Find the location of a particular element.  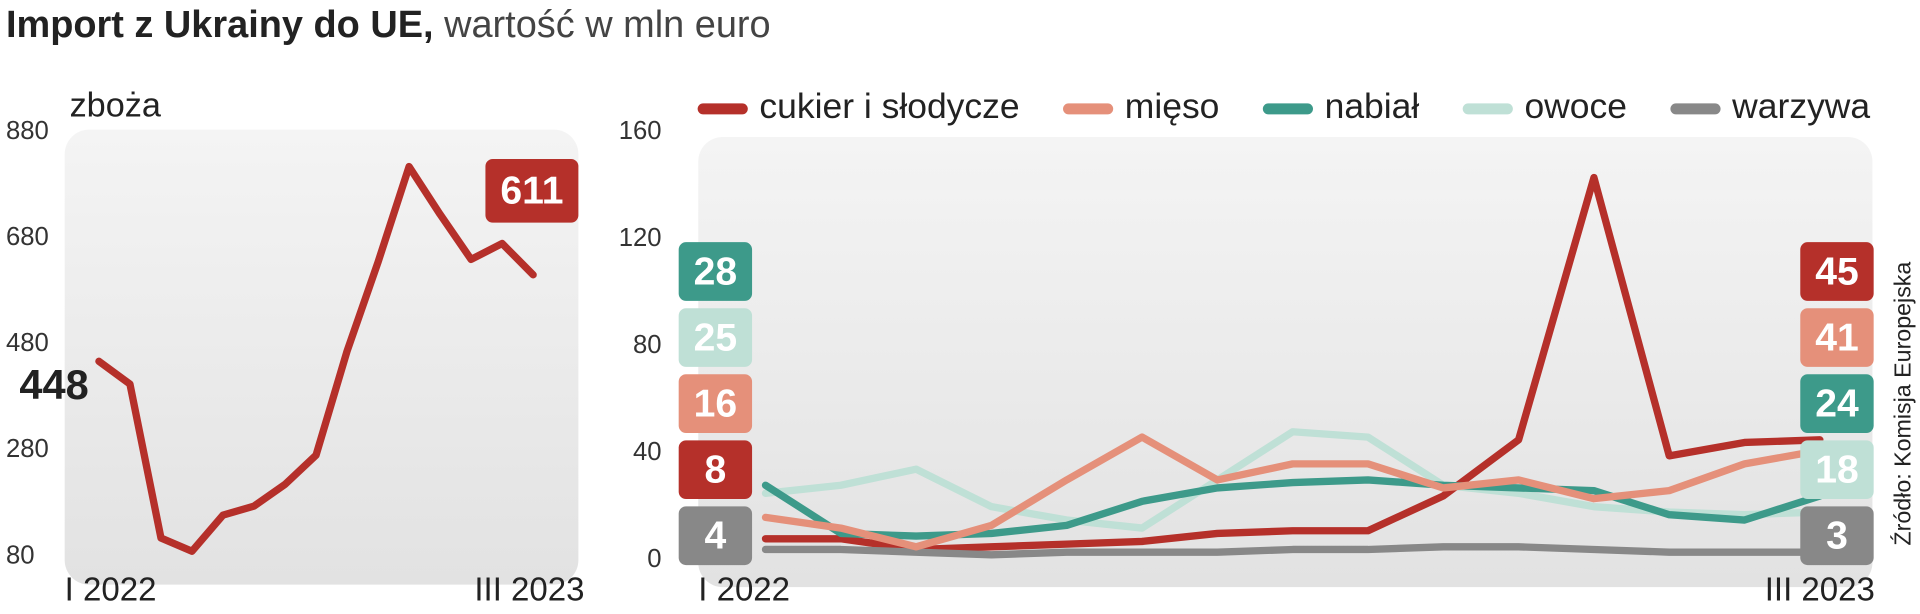

y-tick-label: 680 is located at coordinates (27, 237).